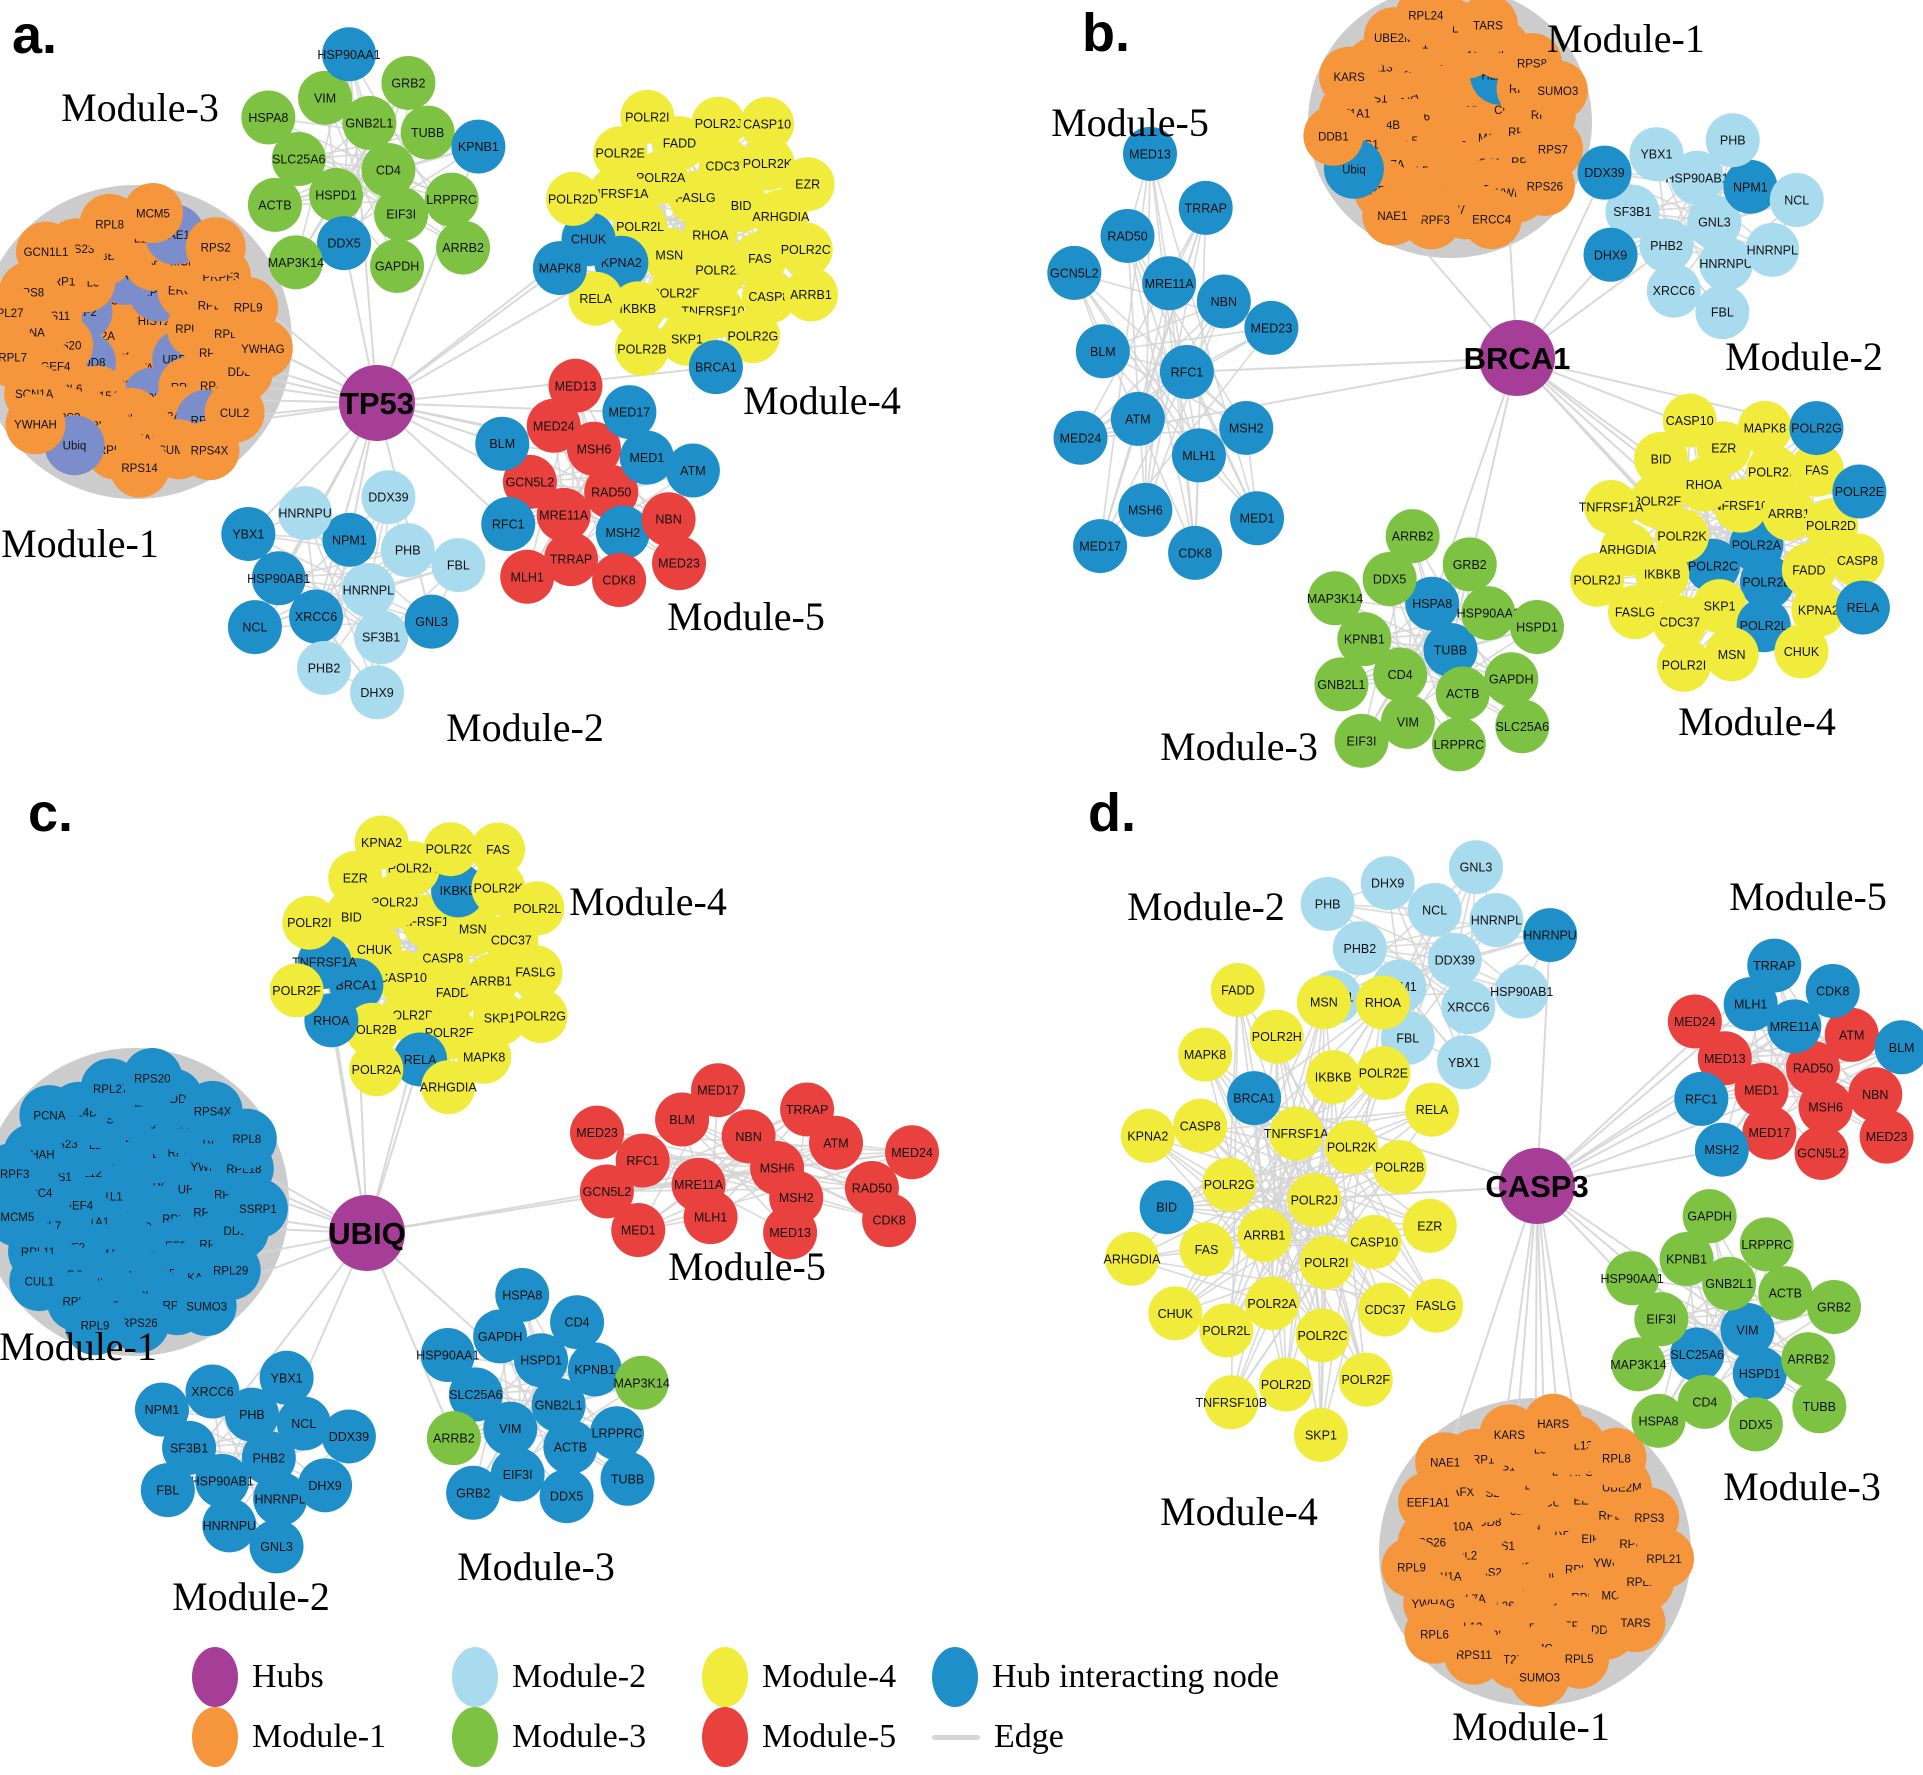 This screenshot has width=1923, height=1775. What do you see at coordinates (167, 1490) in the screenshot?
I see `network-node: FBL` at bounding box center [167, 1490].